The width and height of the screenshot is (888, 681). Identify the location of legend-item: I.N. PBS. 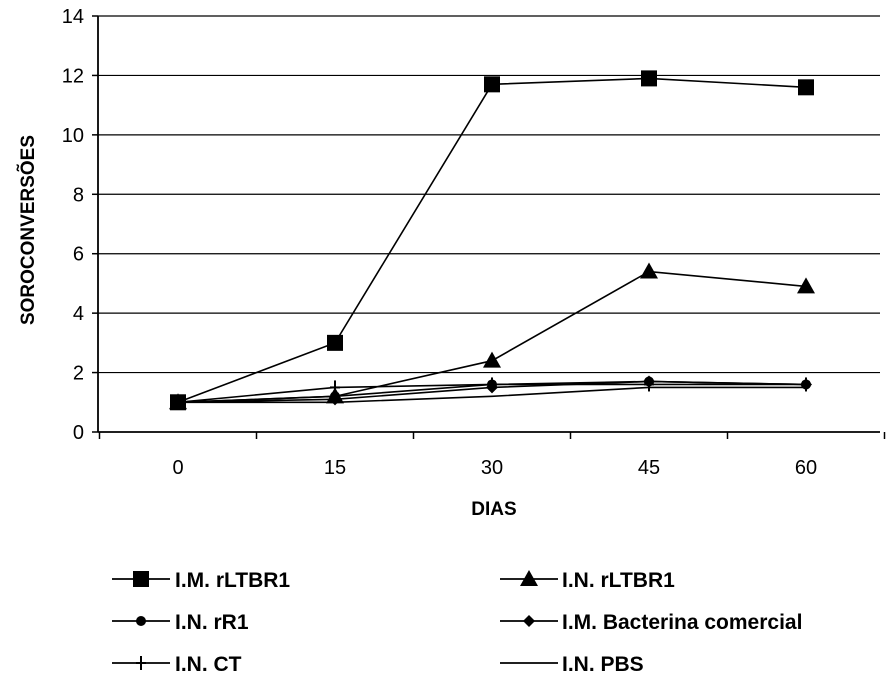
(572, 664).